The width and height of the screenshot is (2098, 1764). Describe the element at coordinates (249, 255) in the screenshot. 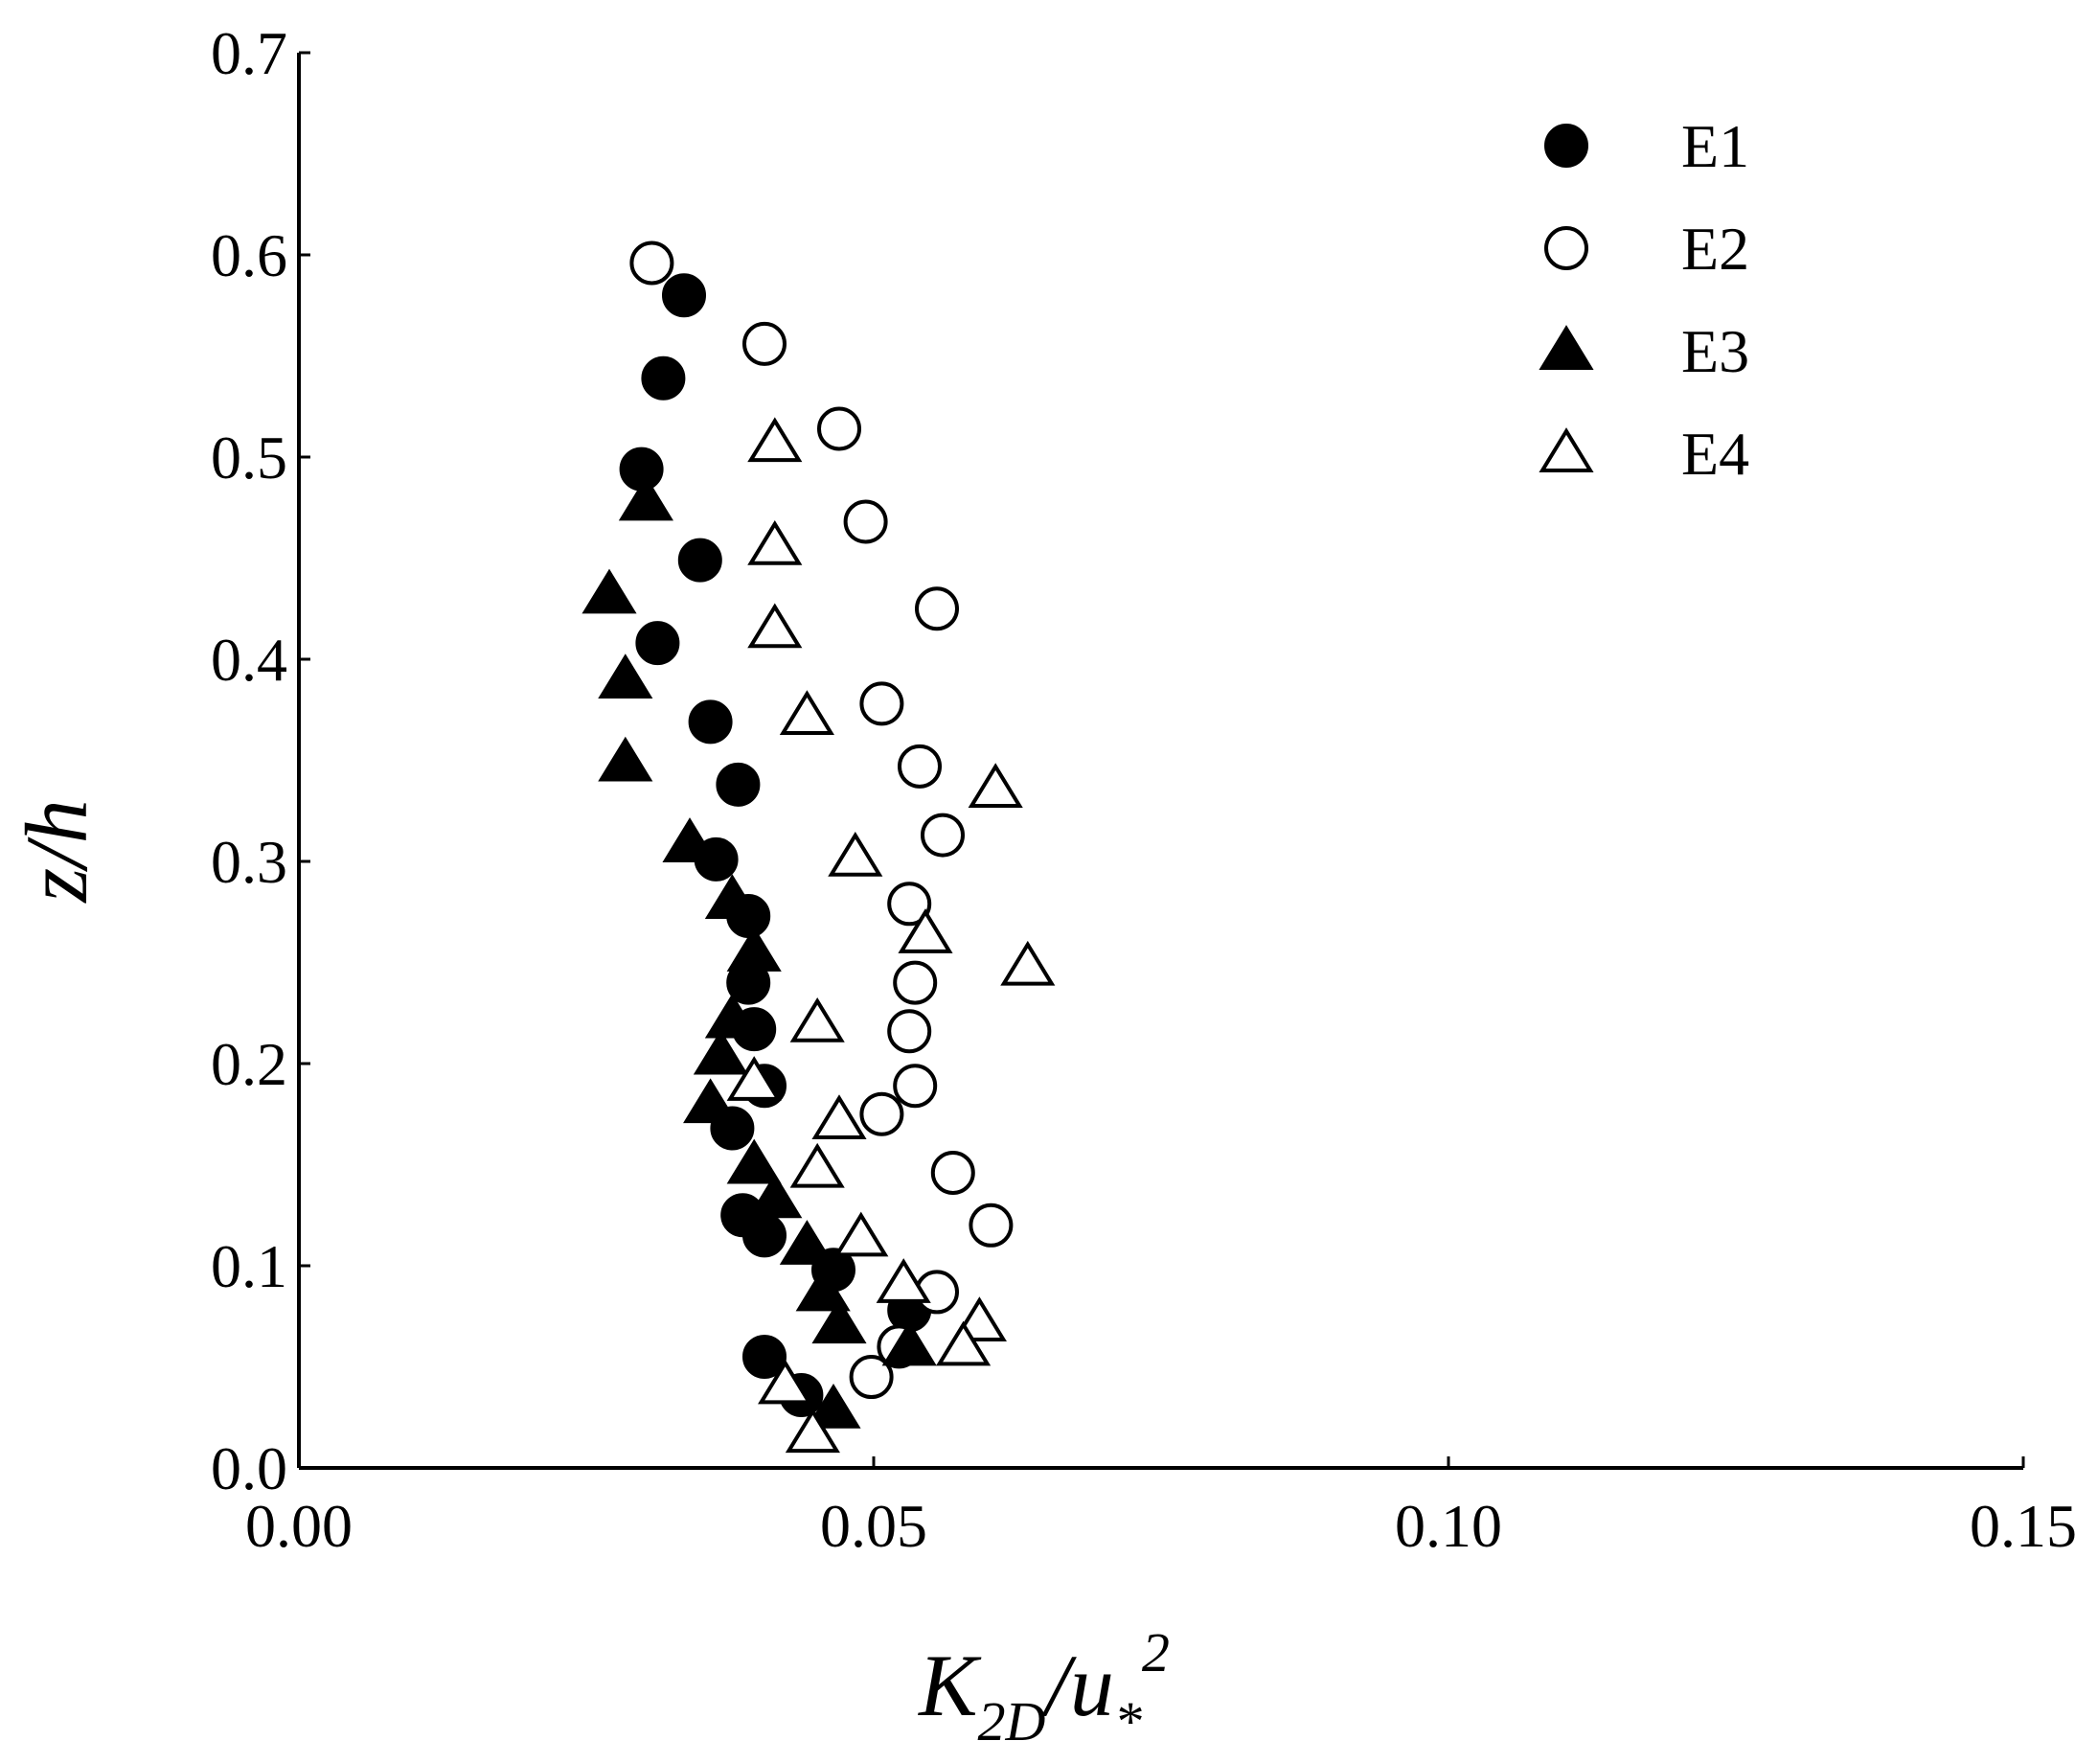

I see `y-tick-label: 0.6` at that location.